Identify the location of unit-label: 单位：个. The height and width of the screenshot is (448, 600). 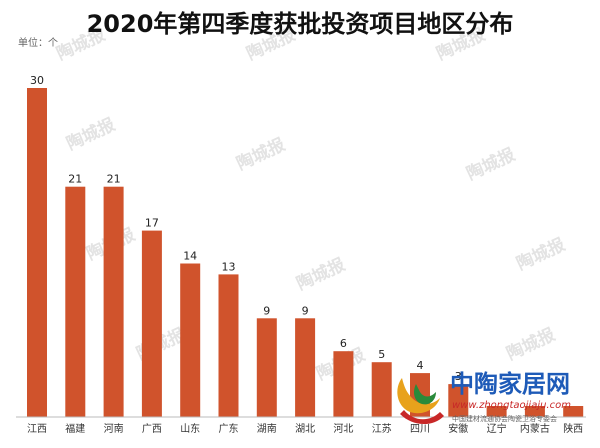
(38, 42).